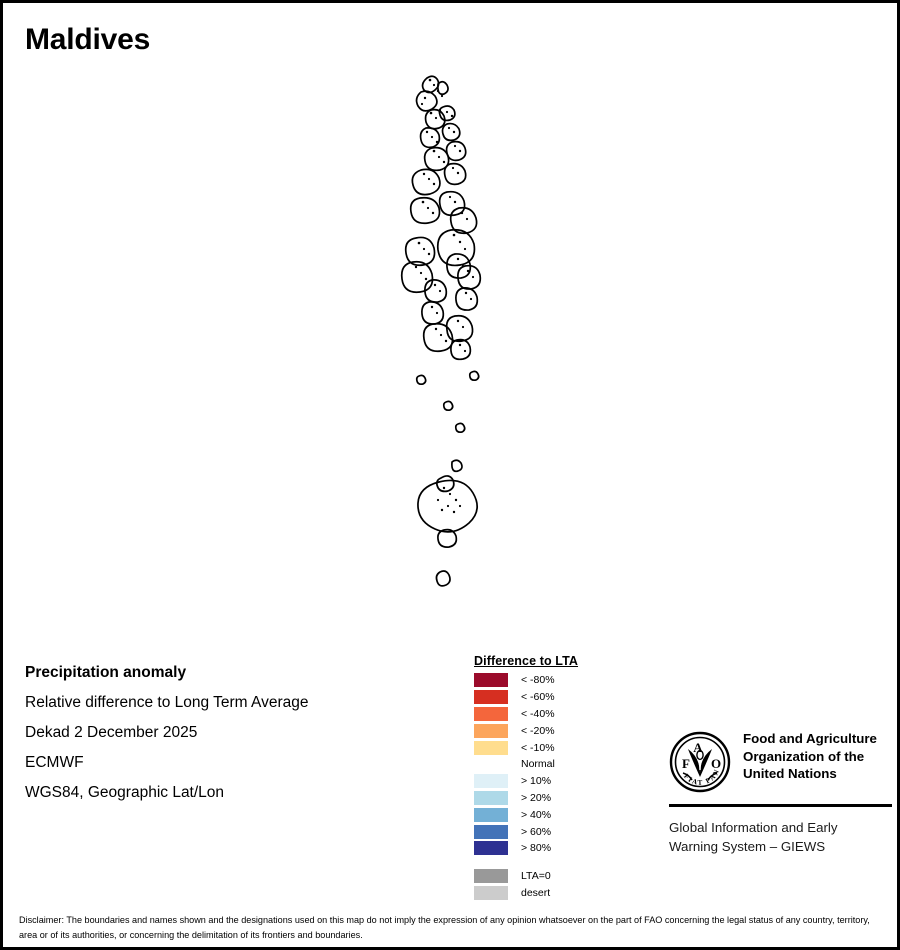  What do you see at coordinates (569, 680) in the screenshot?
I see `legend-row: < -80%` at bounding box center [569, 680].